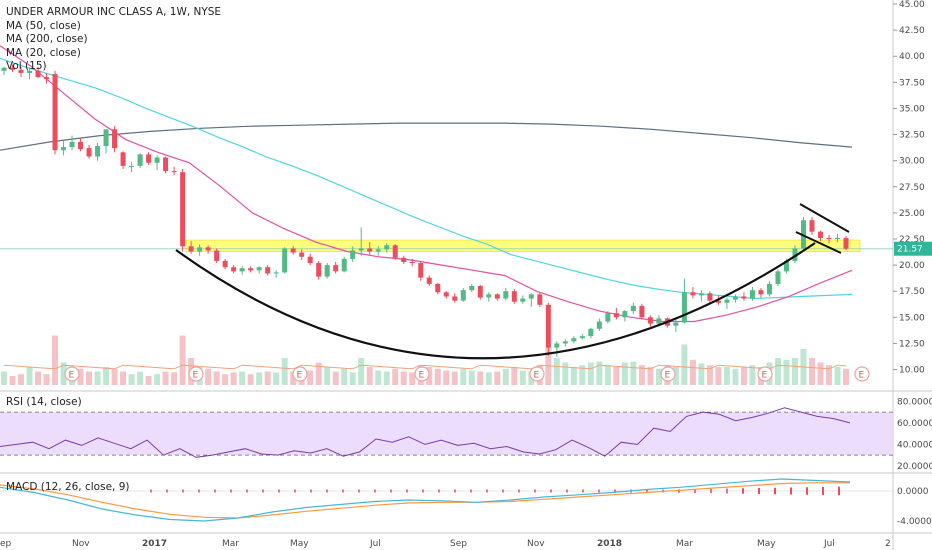 This screenshot has height=550, width=932. Describe the element at coordinates (446, 434) in the screenshot. I see `rsi-band` at that location.